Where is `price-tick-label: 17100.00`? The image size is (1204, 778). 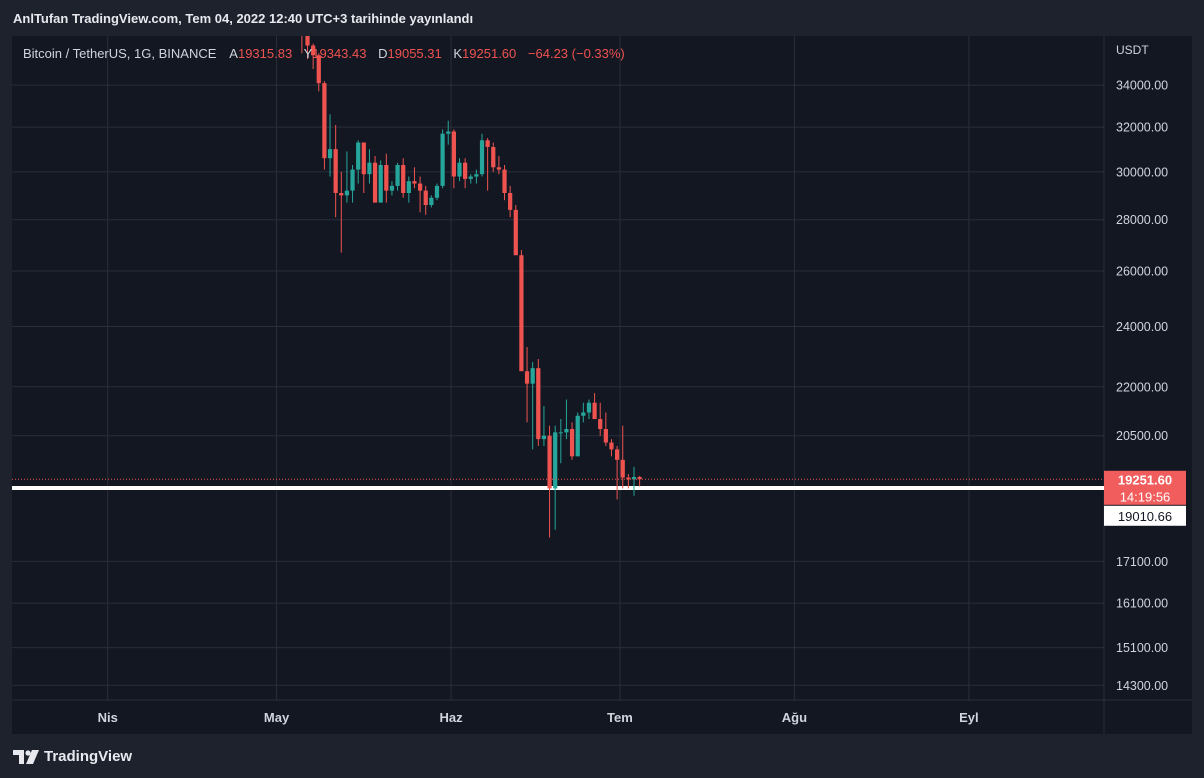 price-tick-label: 17100.00 is located at coordinates (1142, 562).